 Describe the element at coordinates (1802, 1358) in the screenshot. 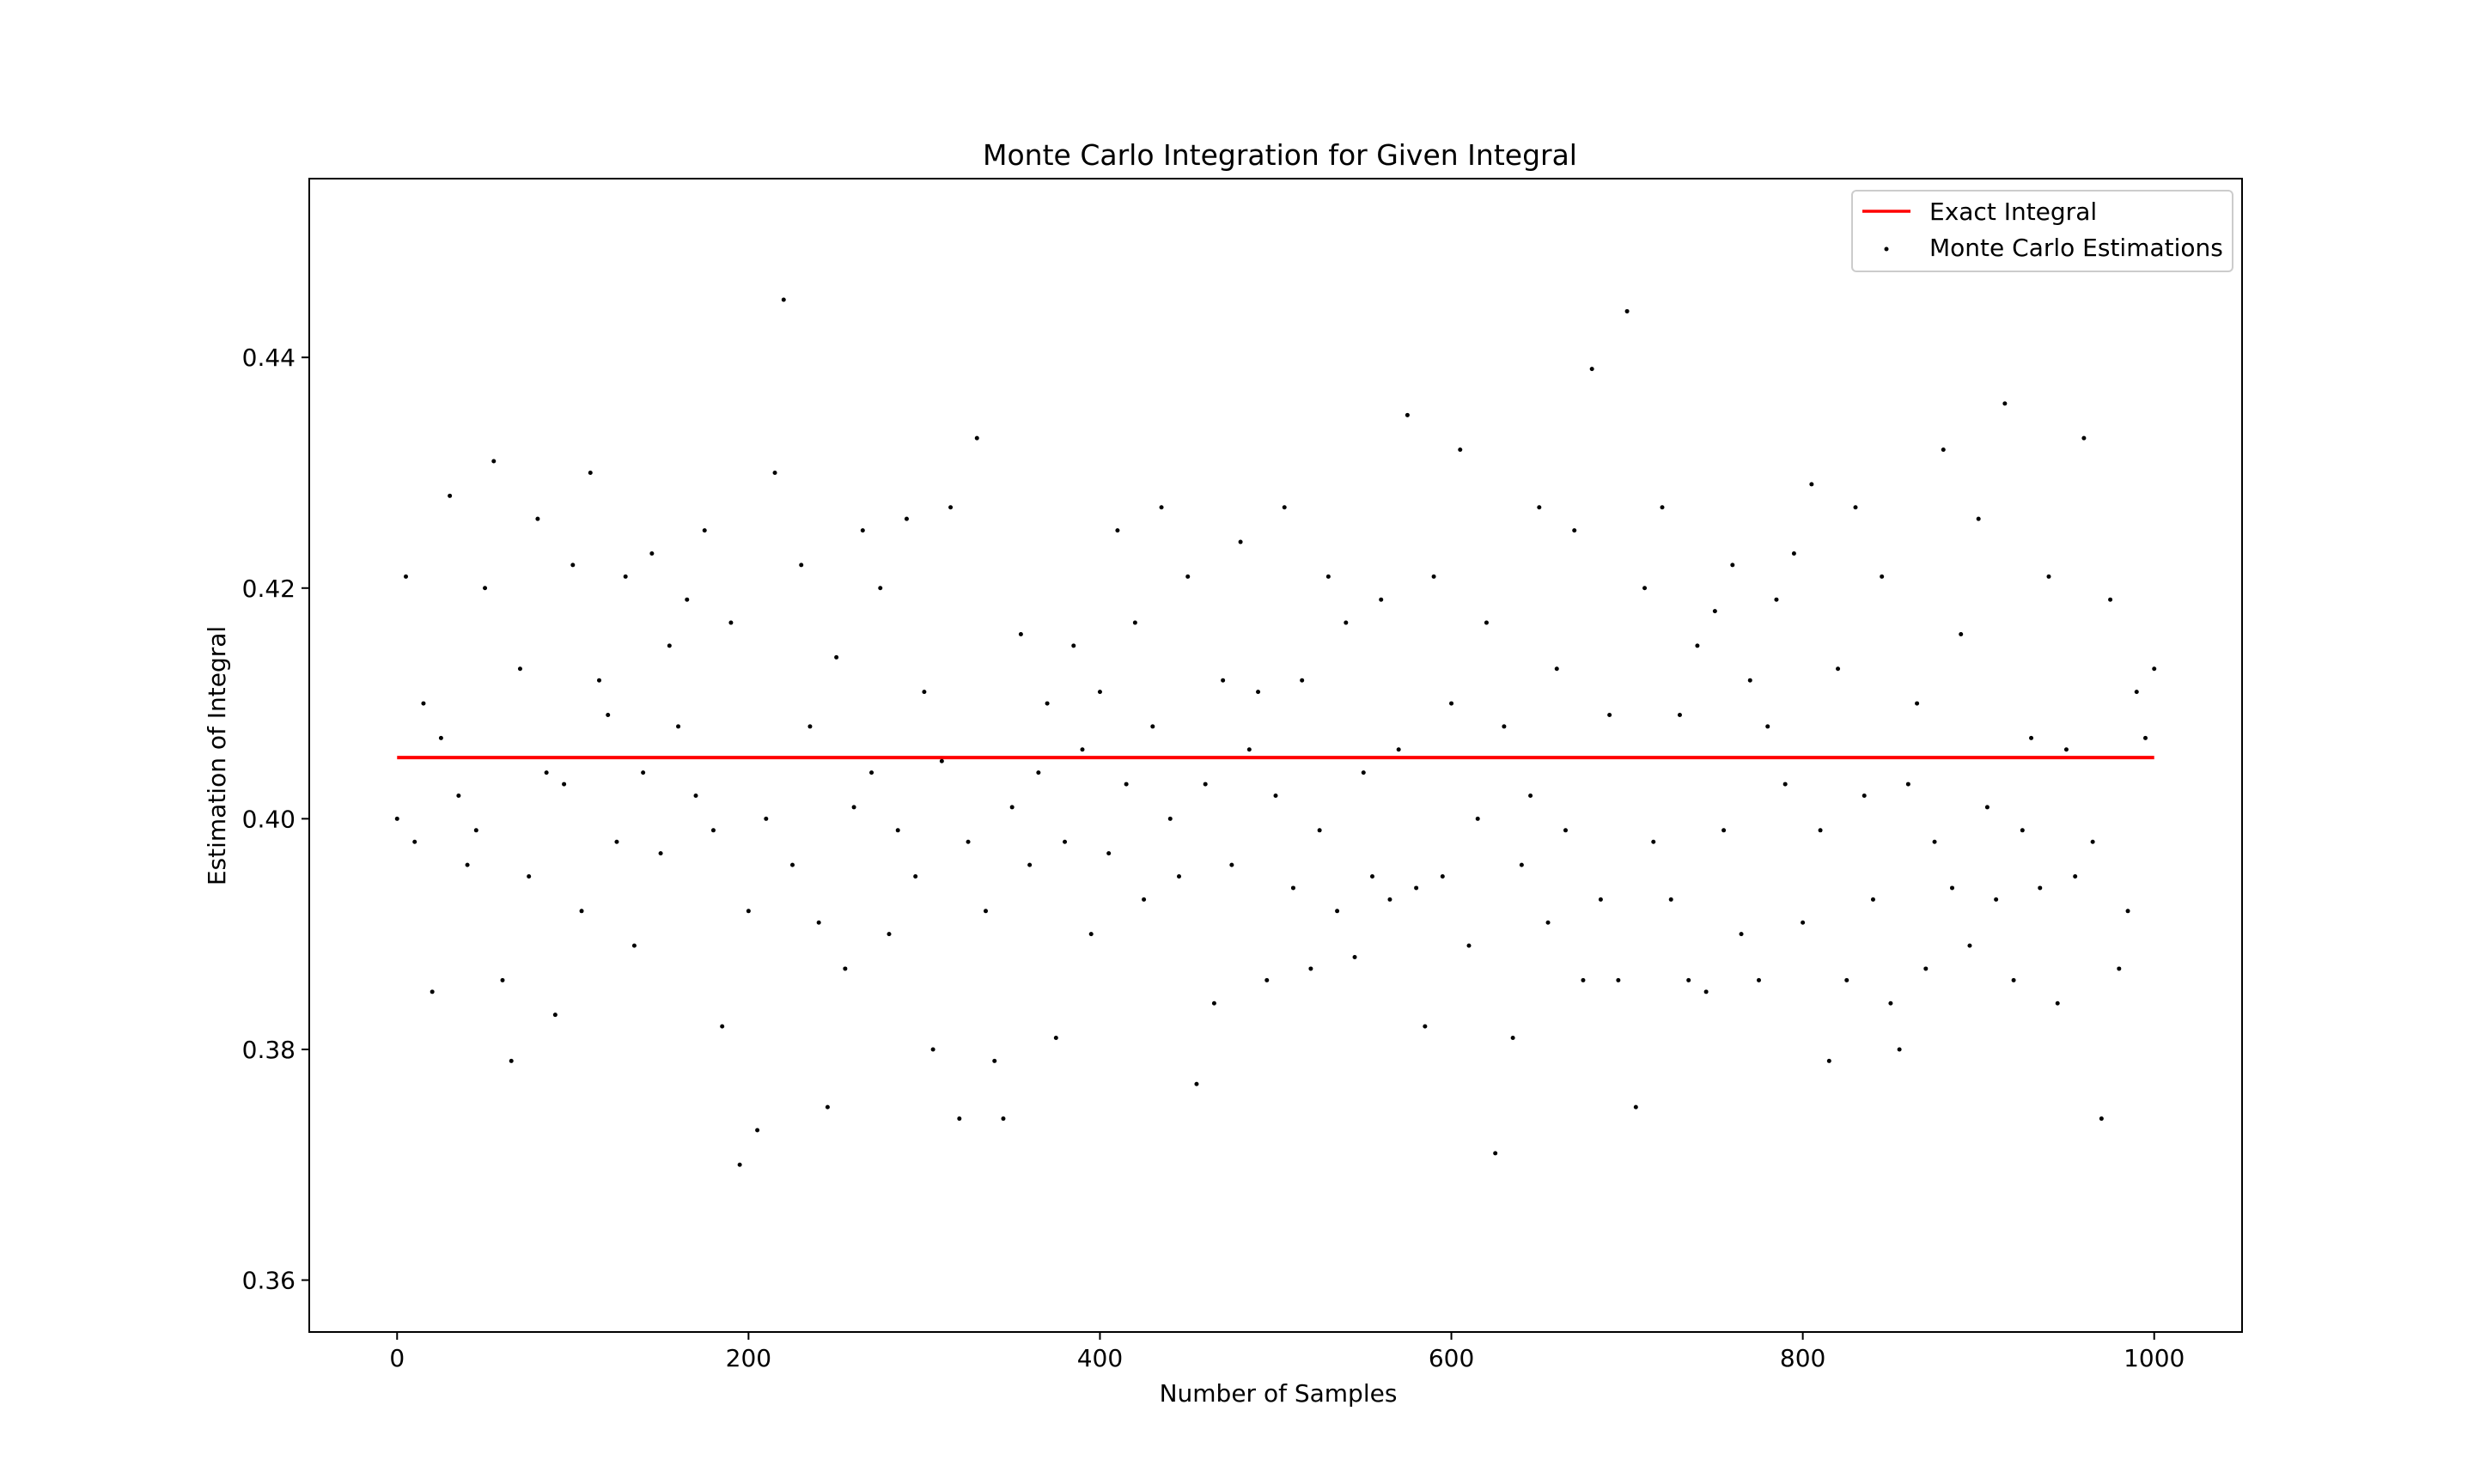

I see `x-tick-label: 800` at that location.